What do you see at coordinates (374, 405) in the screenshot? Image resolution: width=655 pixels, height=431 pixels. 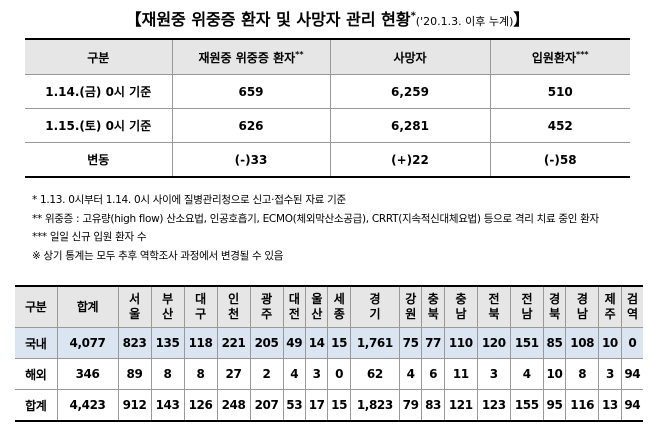 I see `cell: 1,823` at bounding box center [374, 405].